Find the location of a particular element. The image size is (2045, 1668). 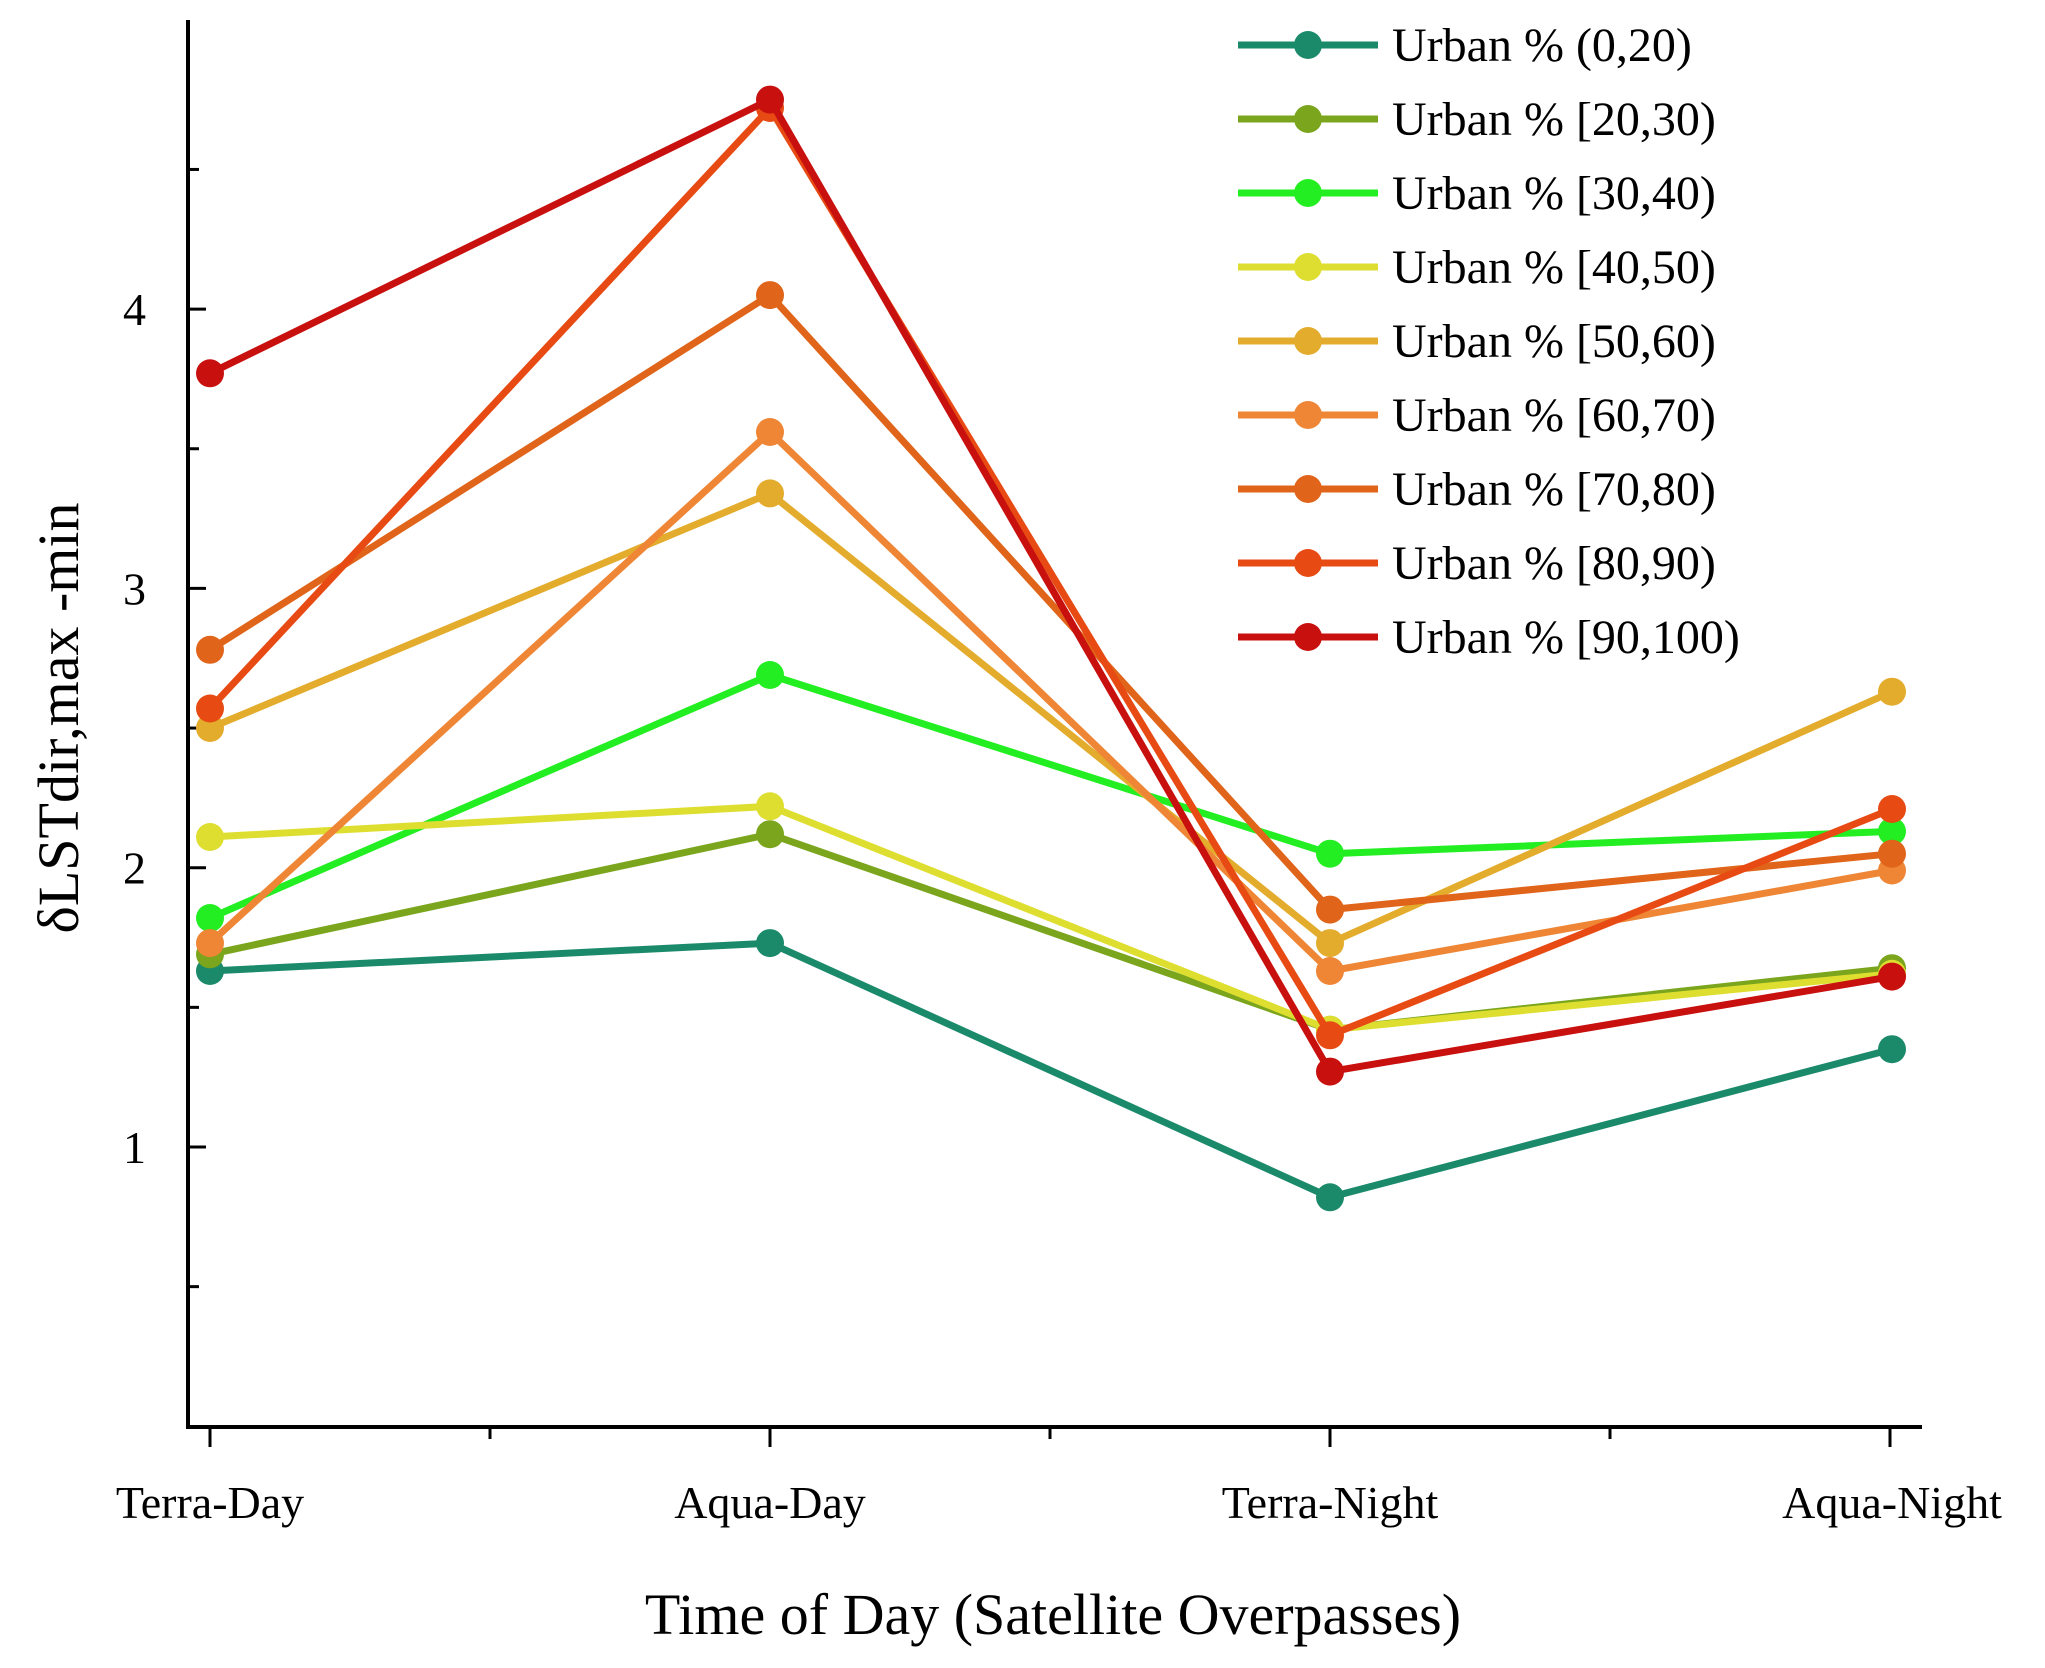

y-tick-label: 4 is located at coordinates (134, 309).